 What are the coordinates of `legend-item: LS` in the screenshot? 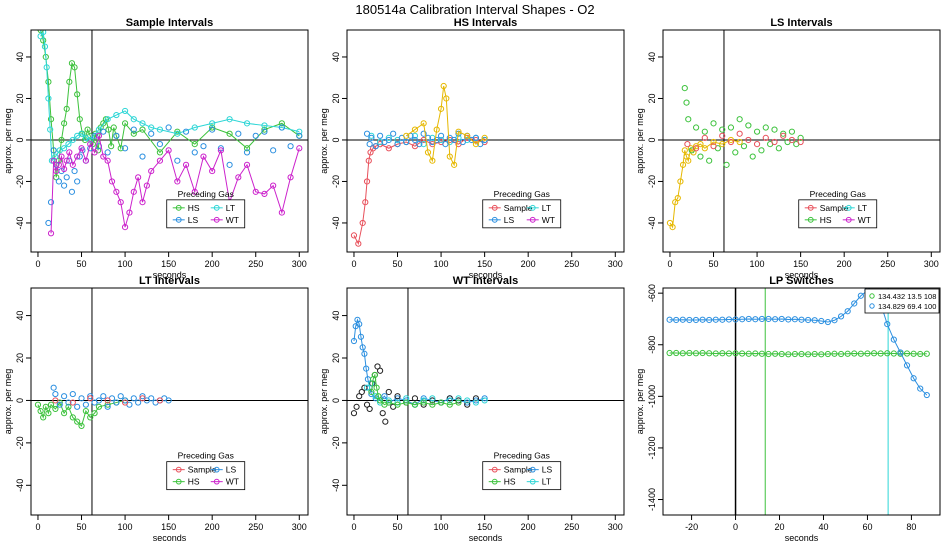 It's located at (185, 220).